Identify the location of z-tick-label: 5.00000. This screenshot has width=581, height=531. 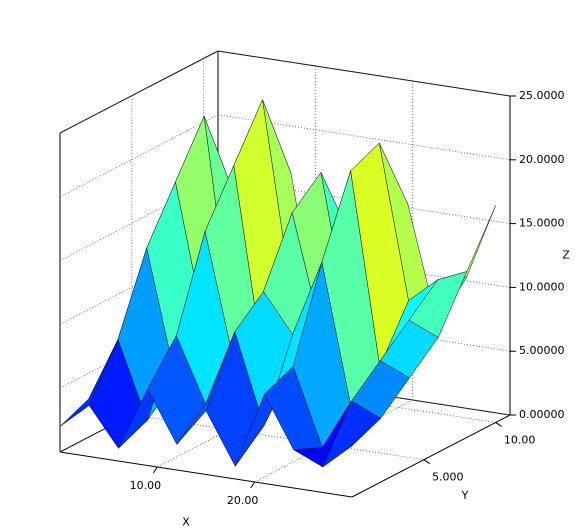
(542, 350).